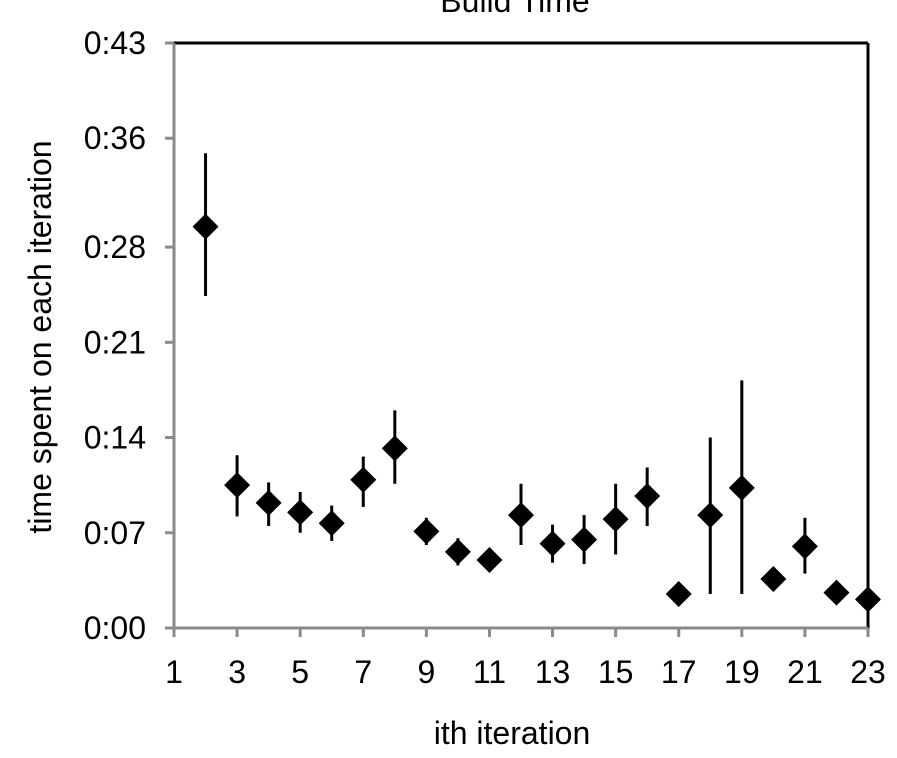 This screenshot has height=758, width=897. Describe the element at coordinates (868, 672) in the screenshot. I see `x-tick-label: 23` at that location.